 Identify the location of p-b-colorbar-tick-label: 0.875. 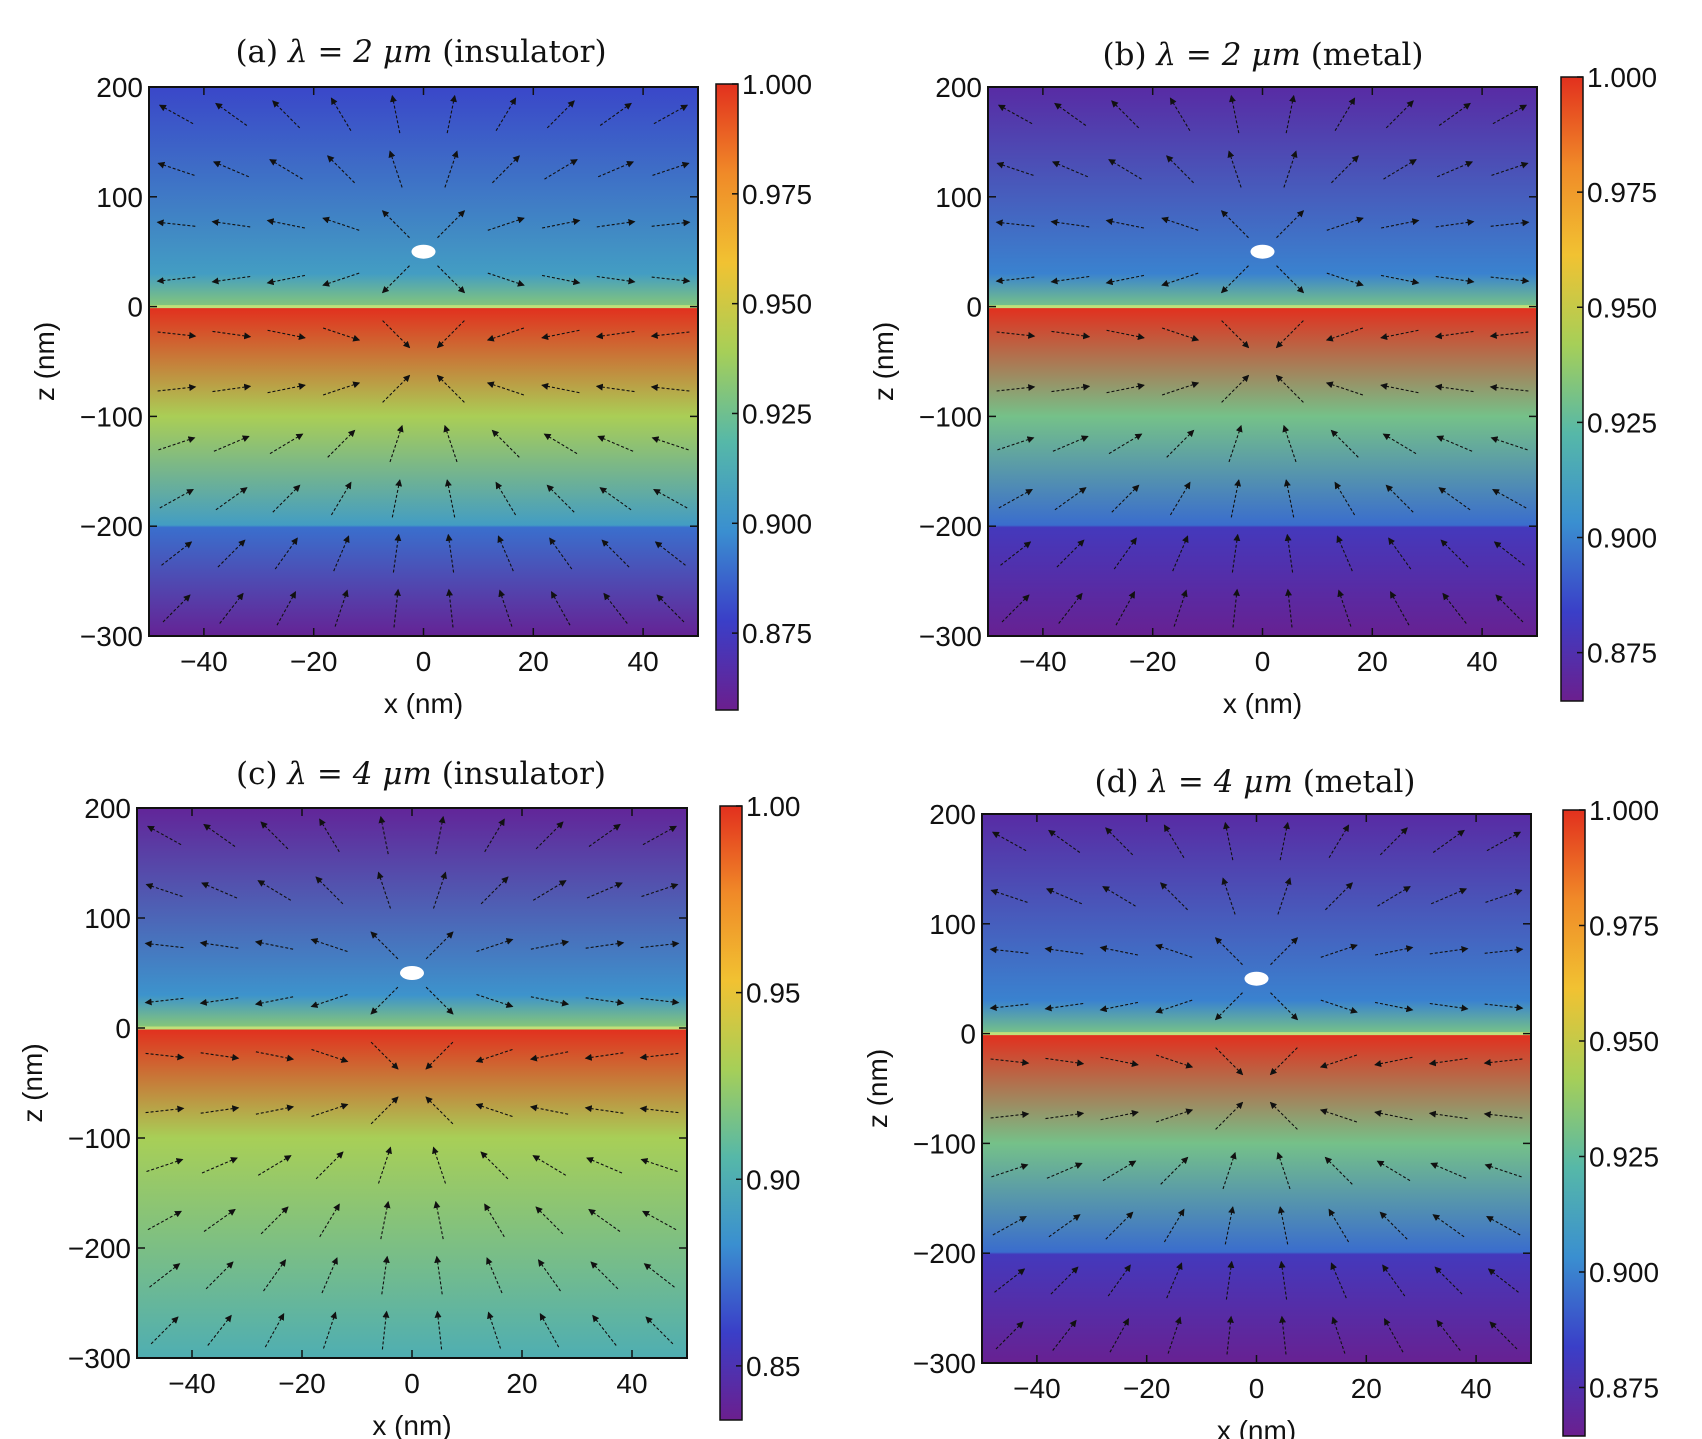
(1622, 653).